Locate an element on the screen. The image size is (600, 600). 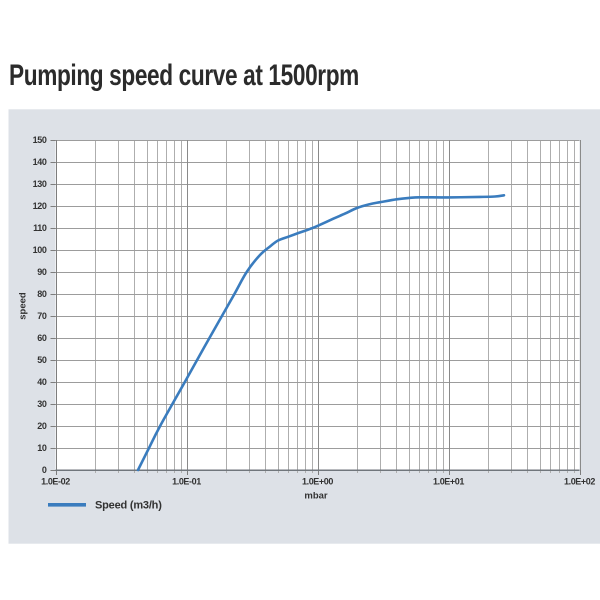
svg-text: 150 is located at coordinates (40, 140).